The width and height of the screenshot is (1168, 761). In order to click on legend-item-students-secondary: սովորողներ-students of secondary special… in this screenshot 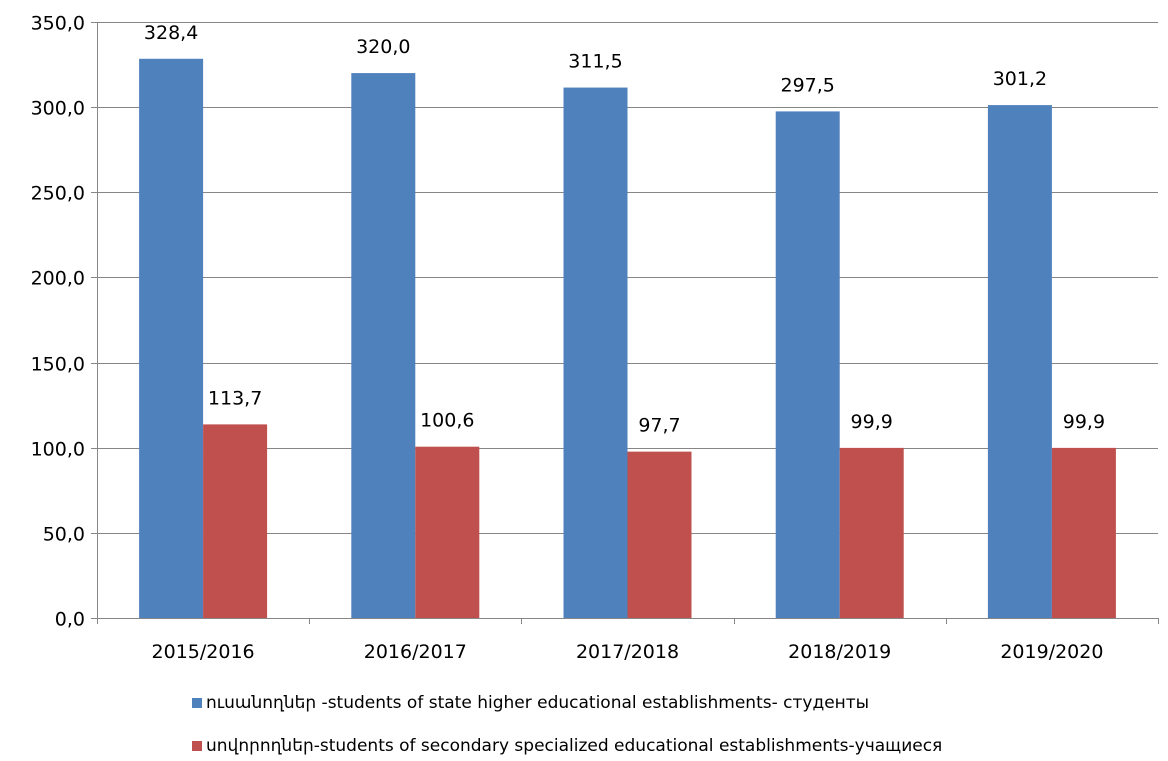, I will do `click(567, 746)`.